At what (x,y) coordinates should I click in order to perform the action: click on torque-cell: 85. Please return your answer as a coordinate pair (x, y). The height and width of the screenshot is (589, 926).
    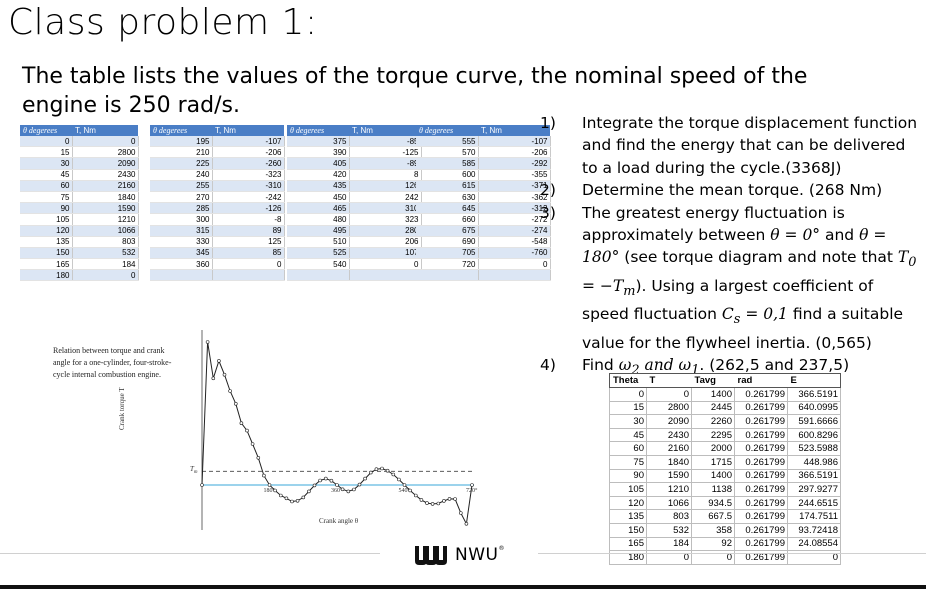
    Looking at the image, I should click on (248, 253).